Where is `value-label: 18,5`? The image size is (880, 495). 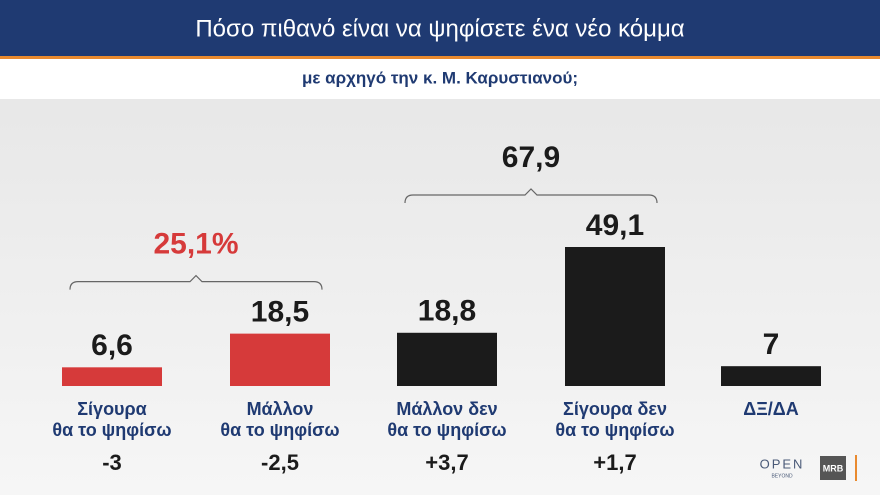
value-label: 18,5 is located at coordinates (280, 312).